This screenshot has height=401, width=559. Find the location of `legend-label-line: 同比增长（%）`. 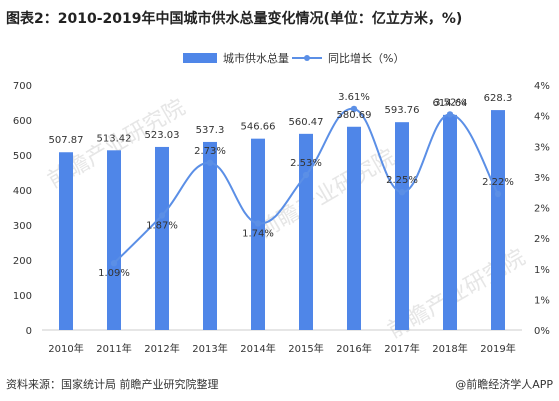

legend-label-line: 同比增长（%） is located at coordinates (366, 58).